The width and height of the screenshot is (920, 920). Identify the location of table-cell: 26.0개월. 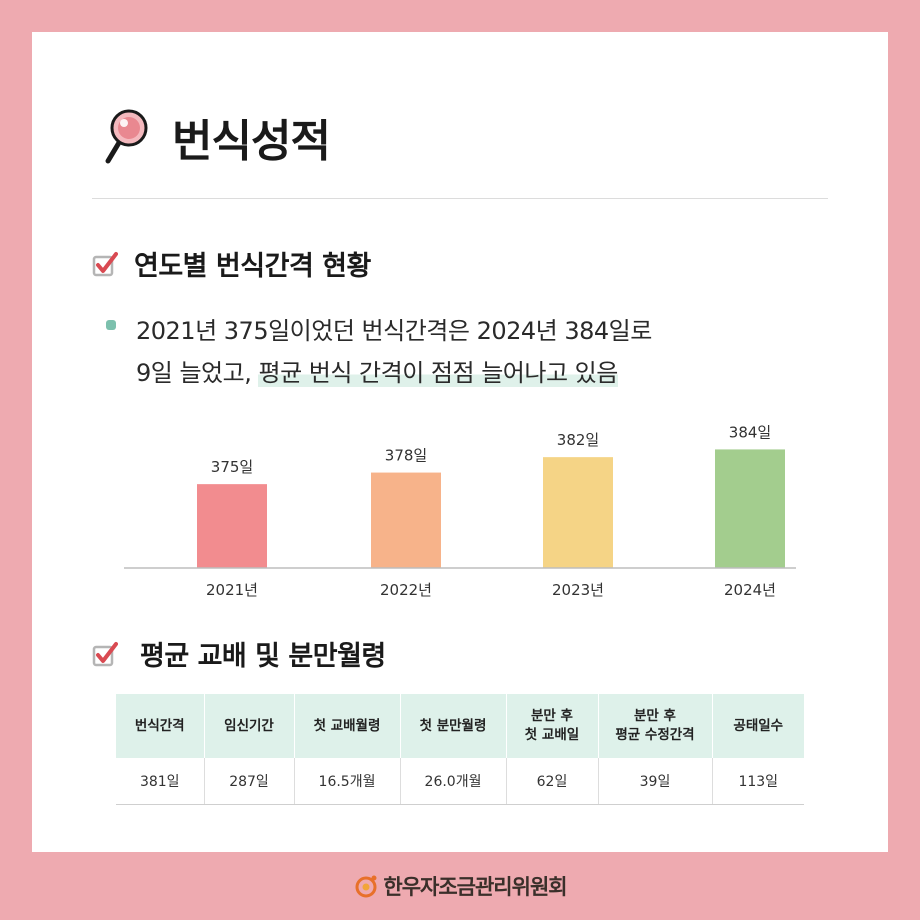
(453, 781).